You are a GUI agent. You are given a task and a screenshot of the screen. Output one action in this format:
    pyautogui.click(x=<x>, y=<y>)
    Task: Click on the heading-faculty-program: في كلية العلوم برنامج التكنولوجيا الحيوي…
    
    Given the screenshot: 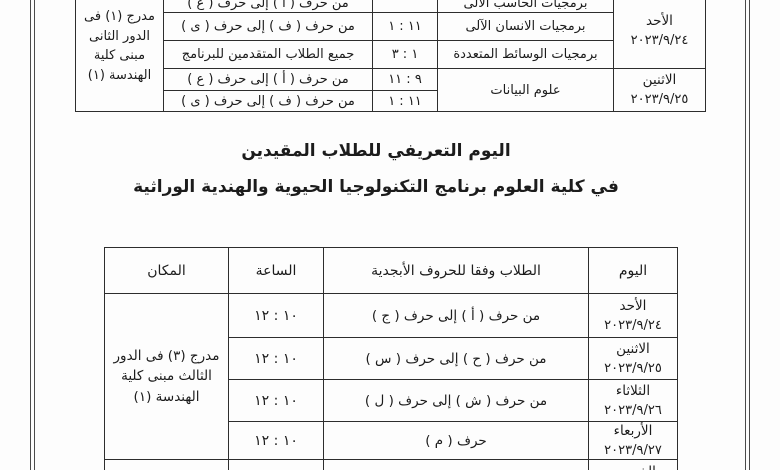 What is the action you would take?
    pyautogui.click(x=376, y=187)
    